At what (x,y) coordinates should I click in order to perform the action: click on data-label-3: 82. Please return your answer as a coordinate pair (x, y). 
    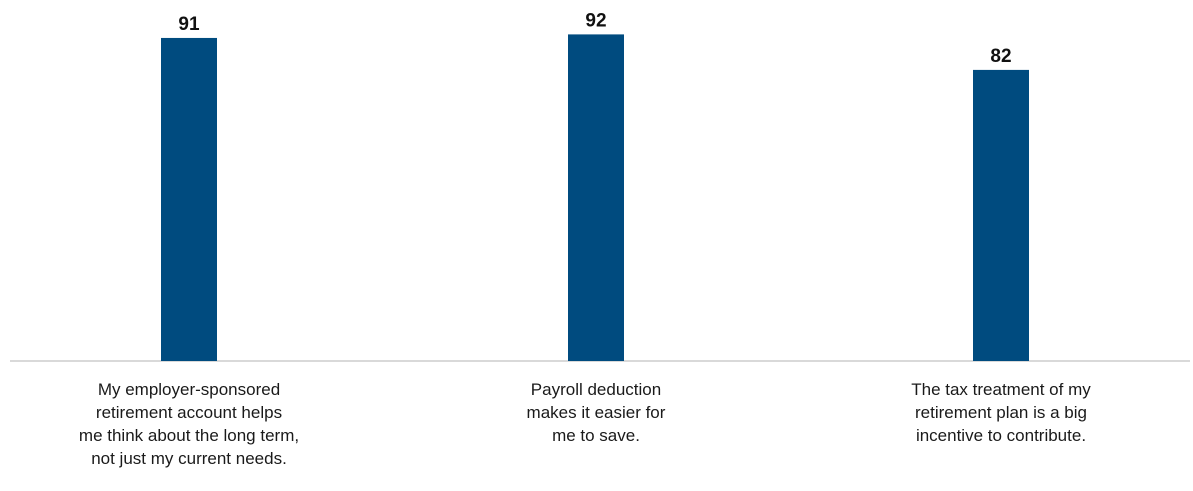
    Looking at the image, I should click on (1000, 56).